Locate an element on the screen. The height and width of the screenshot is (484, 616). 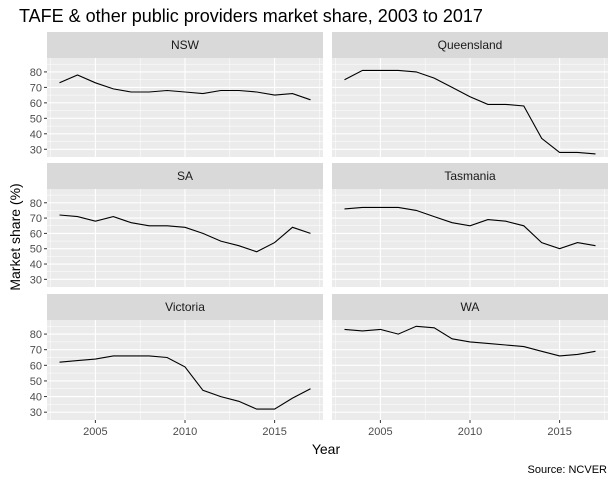
chart-caption: Source: NCVER is located at coordinates (568, 470).